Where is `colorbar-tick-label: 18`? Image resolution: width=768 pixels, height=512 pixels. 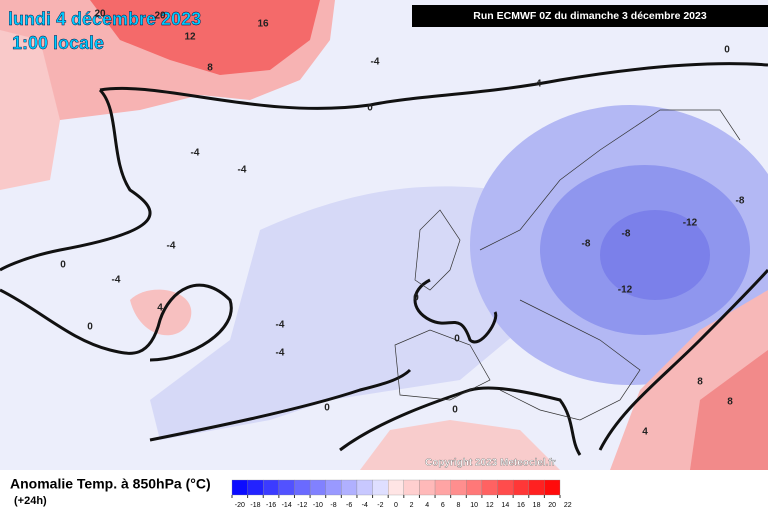 colorbar-tick-label: 18 is located at coordinates (537, 505).